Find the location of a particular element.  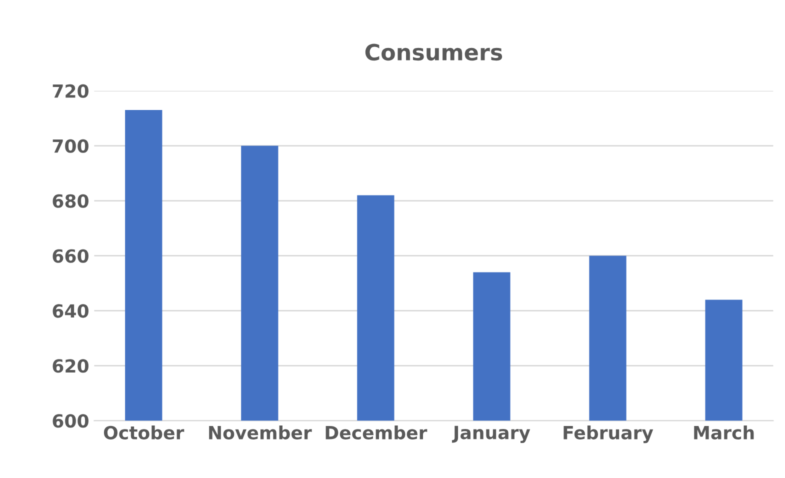

x-tick-label: February is located at coordinates (609, 435).